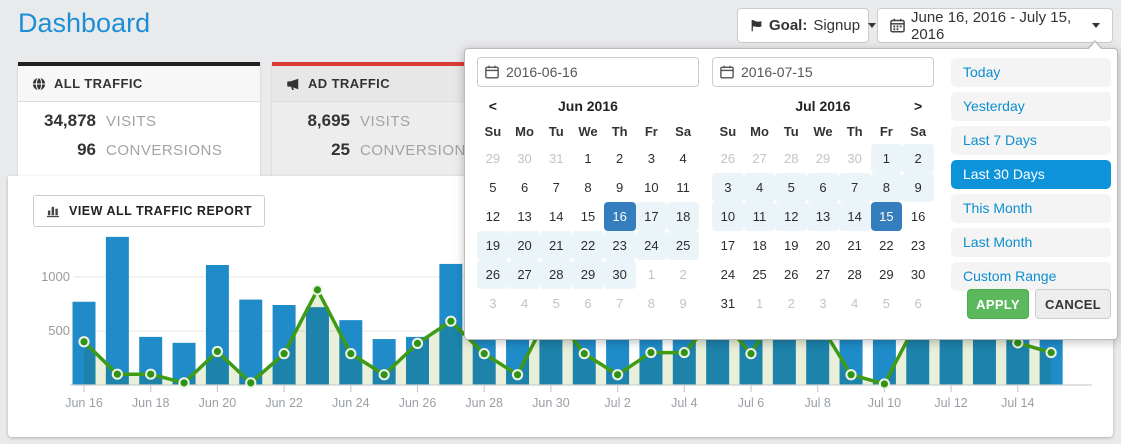 This screenshot has width=1121, height=444. Describe the element at coordinates (1031, 276) in the screenshot. I see `range-option-custom-range: Custom Range` at that location.